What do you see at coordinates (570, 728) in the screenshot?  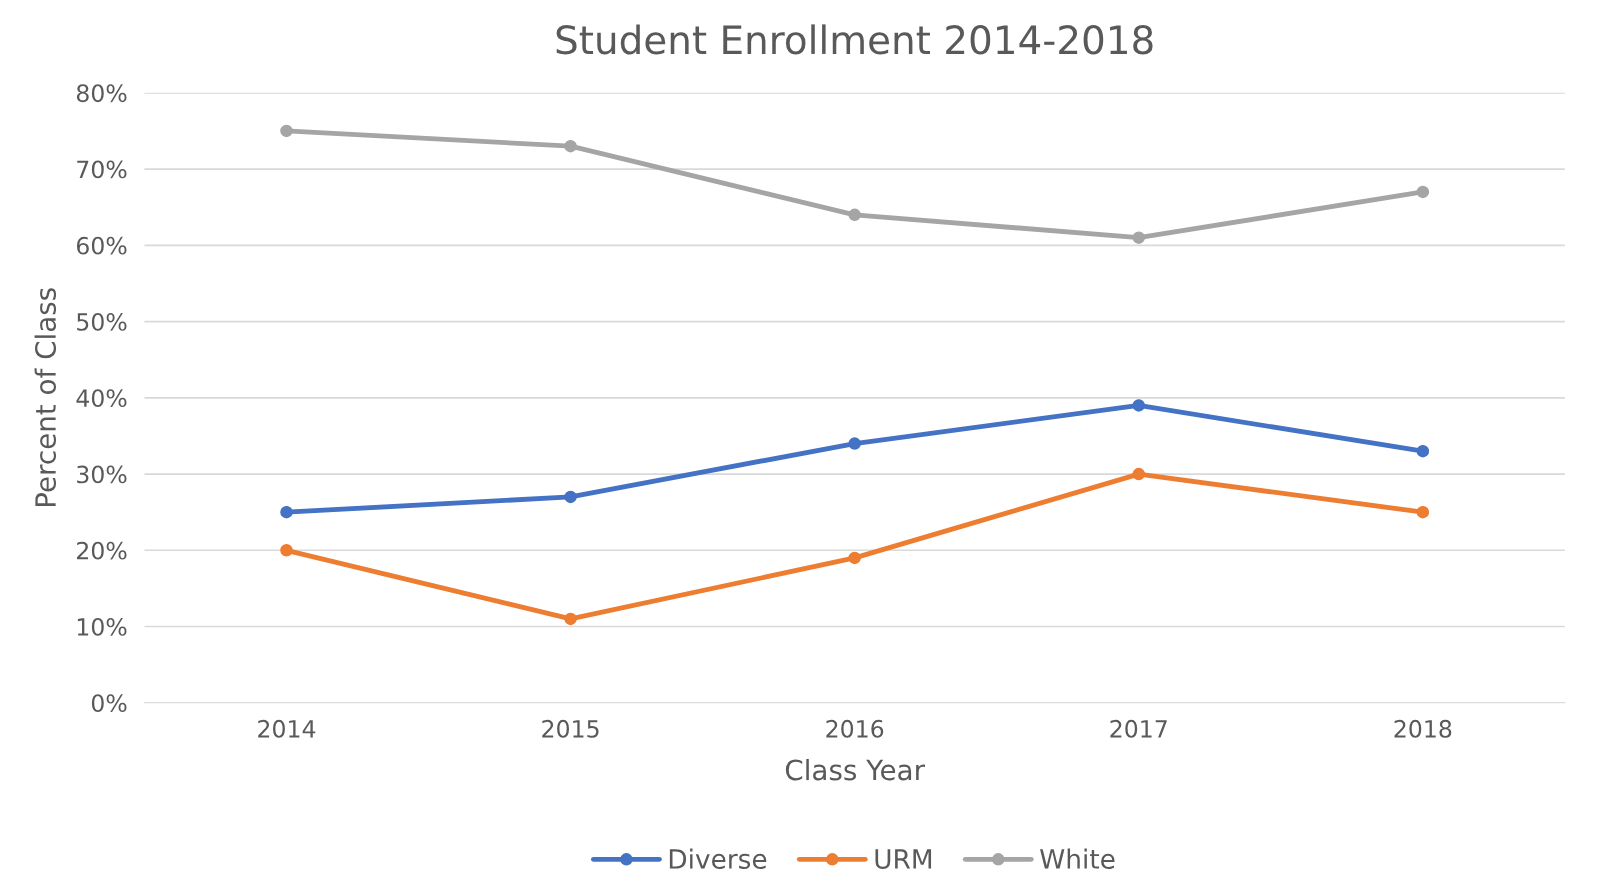 I see `x-tick-label: 2015` at bounding box center [570, 728].